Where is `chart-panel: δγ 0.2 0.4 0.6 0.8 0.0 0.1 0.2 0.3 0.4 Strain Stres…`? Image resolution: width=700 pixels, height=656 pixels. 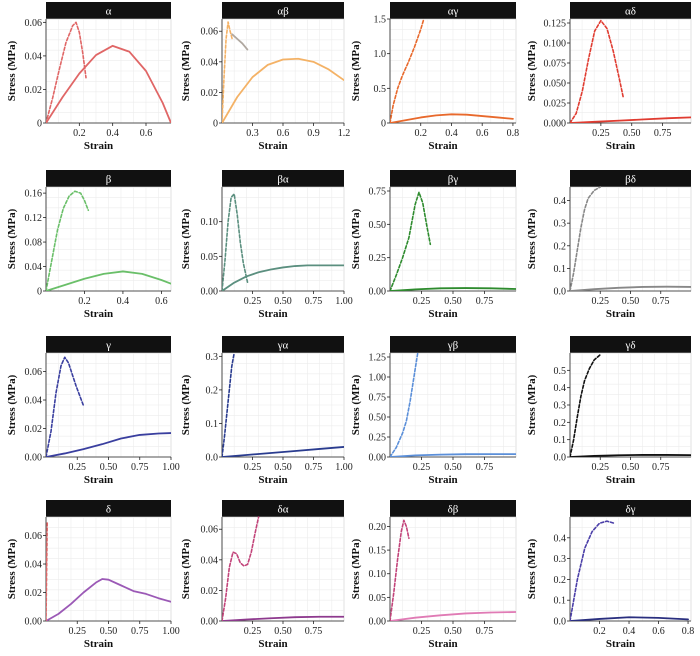
chart-panel: δγ 0.2 0.4 0.6 0.8 0.0 0.1 0.2 0.3 0.4 Strain Stres… is located at coordinates (609, 576).